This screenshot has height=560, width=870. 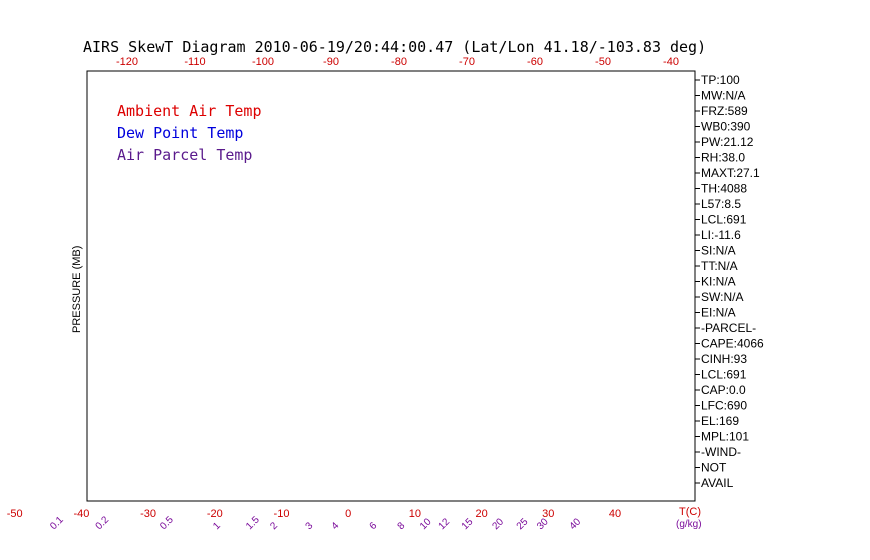 What do you see at coordinates (481, 514) in the screenshot?
I see `x-bottom-tick-label: 20` at bounding box center [481, 514].